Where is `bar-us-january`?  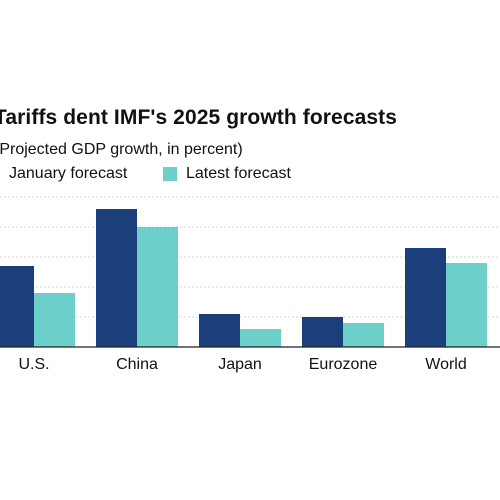 bar-us-january is located at coordinates (17, 306).